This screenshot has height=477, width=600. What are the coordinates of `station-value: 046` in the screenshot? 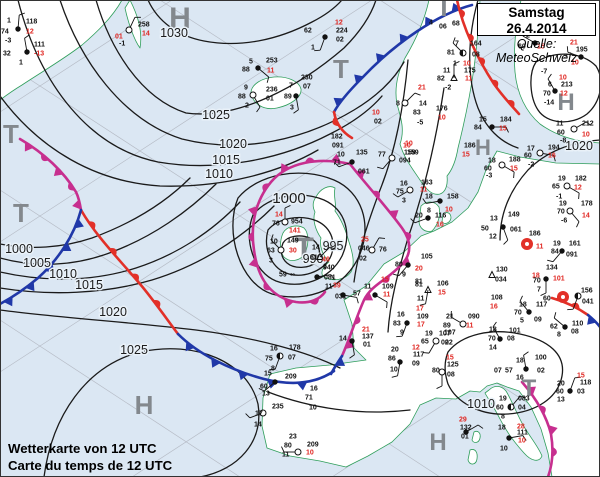 It's located at (364, 249).